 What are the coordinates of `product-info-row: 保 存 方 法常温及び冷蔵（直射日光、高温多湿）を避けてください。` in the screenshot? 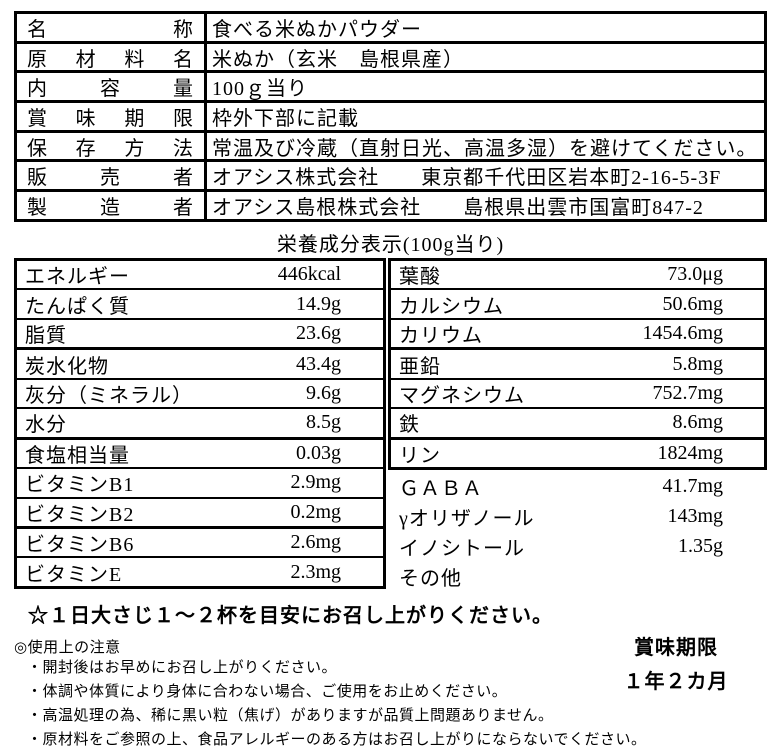 It's located at (390, 147).